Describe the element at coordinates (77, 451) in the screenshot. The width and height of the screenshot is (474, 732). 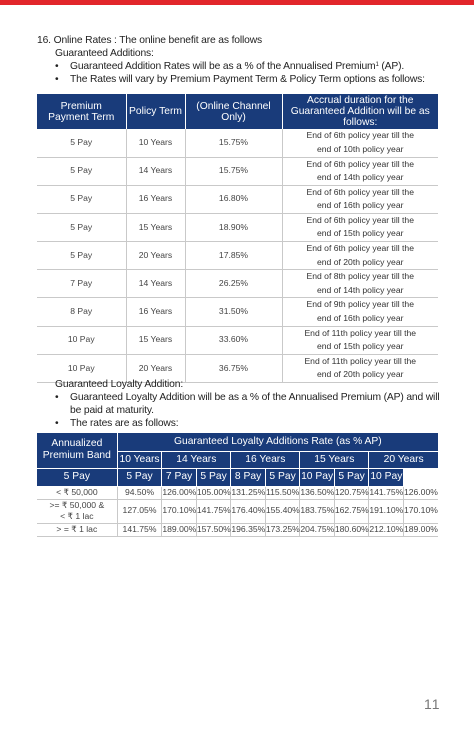
I see `header-premium-band: Annualized Premium Band` at that location.